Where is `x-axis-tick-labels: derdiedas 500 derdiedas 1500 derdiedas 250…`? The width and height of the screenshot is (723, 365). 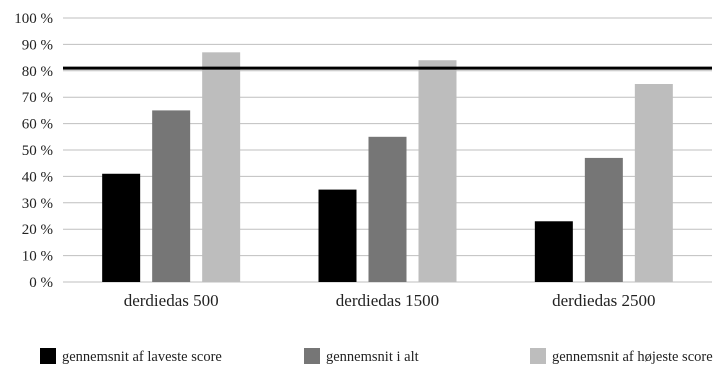 x-axis-tick-labels: derdiedas 500 derdiedas 1500 derdiedas 250… is located at coordinates (390, 300).